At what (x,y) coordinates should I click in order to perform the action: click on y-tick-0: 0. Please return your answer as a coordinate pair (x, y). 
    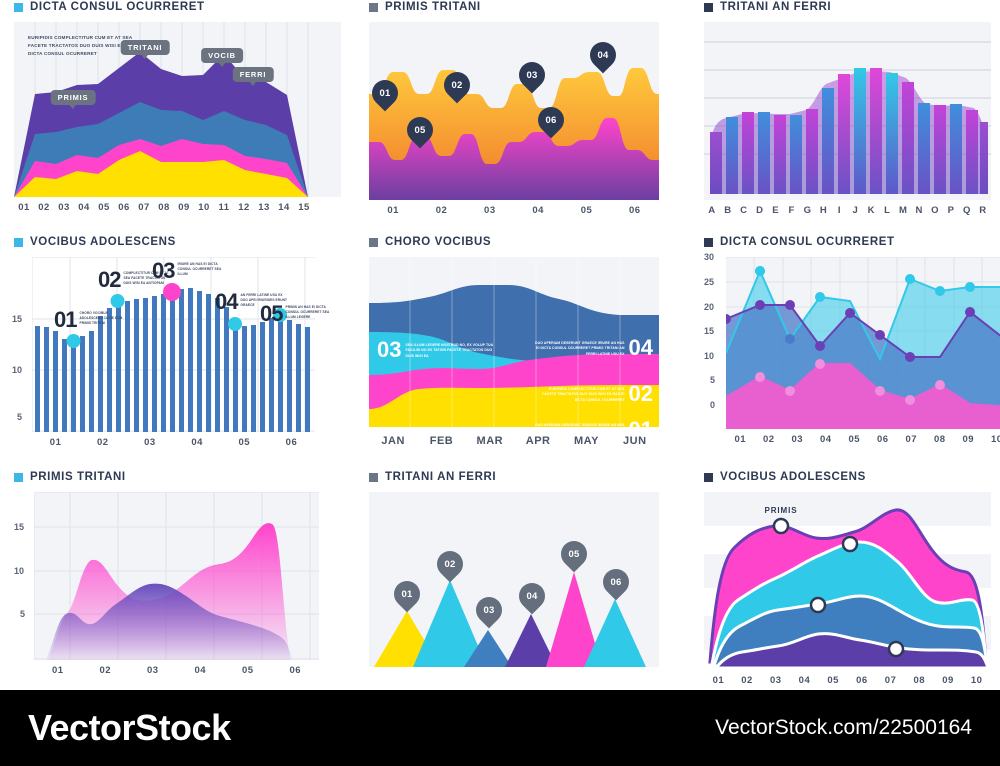
    Looking at the image, I should click on (713, 405).